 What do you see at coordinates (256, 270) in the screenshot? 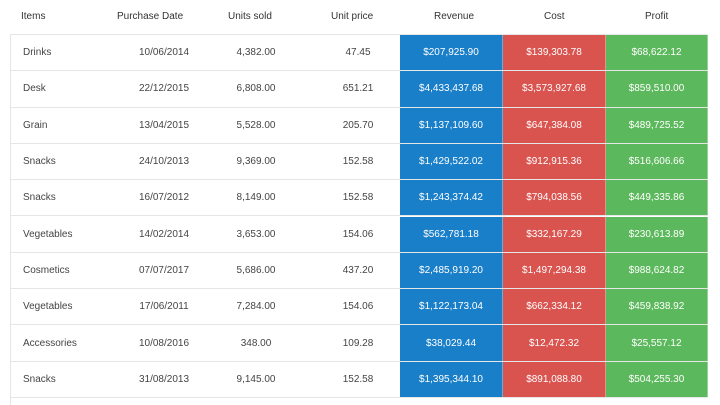
I see `cell-units-sold: 5,686.00` at bounding box center [256, 270].